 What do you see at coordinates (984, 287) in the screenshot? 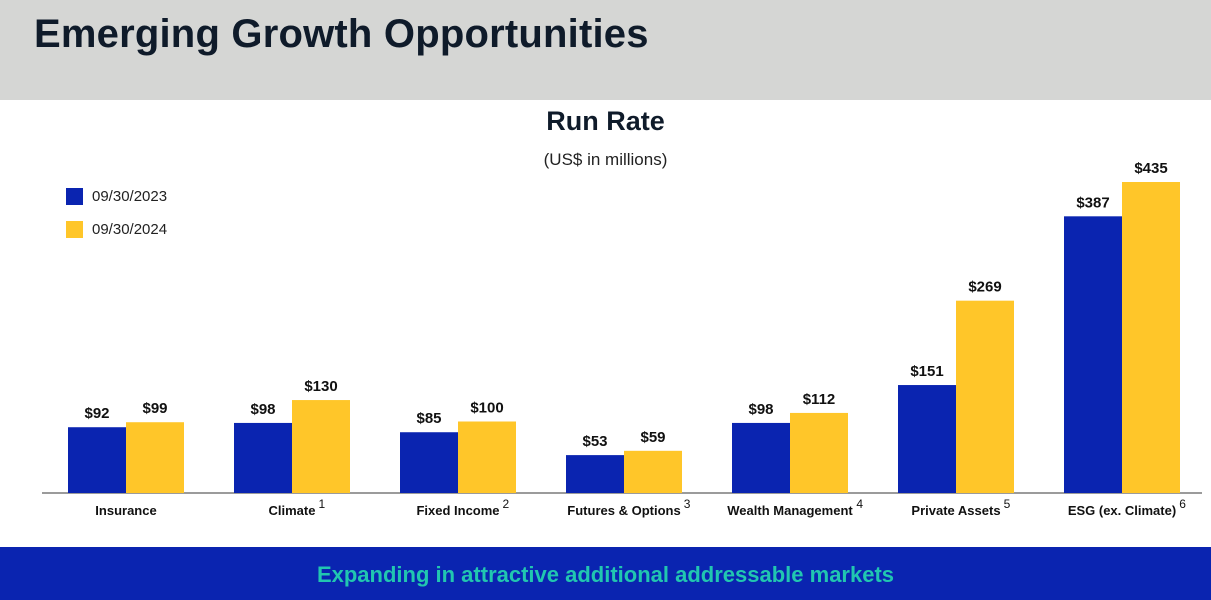
I see `data-label-2024-5: $269` at bounding box center [984, 287].